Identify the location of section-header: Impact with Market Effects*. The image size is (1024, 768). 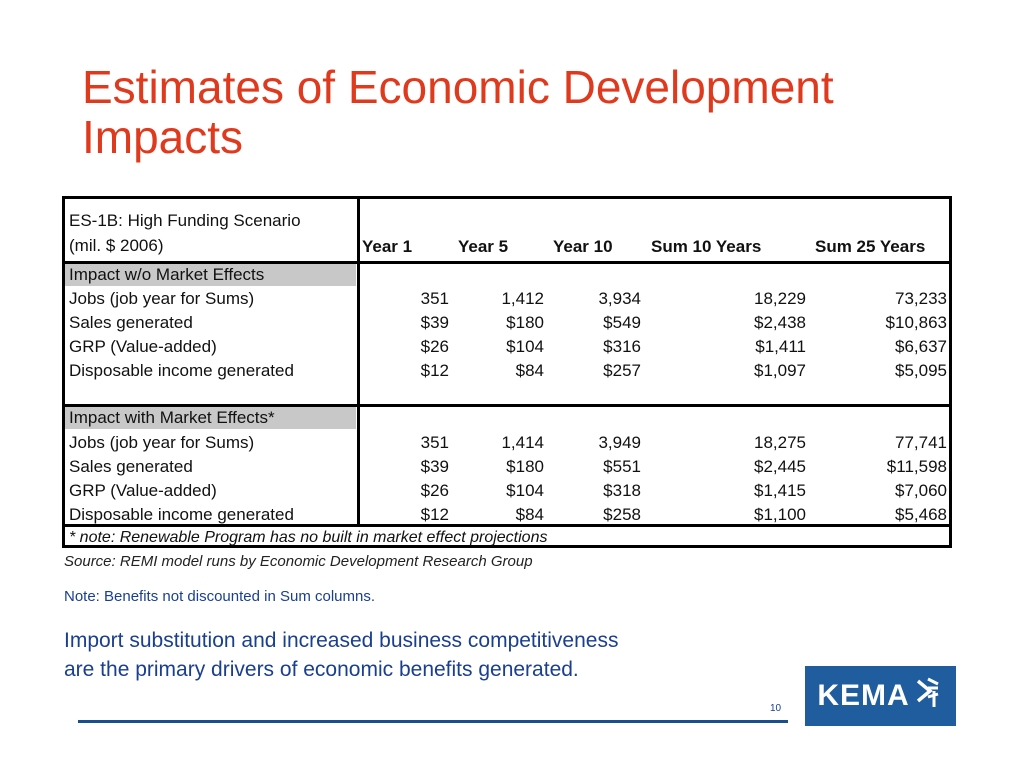
(172, 417).